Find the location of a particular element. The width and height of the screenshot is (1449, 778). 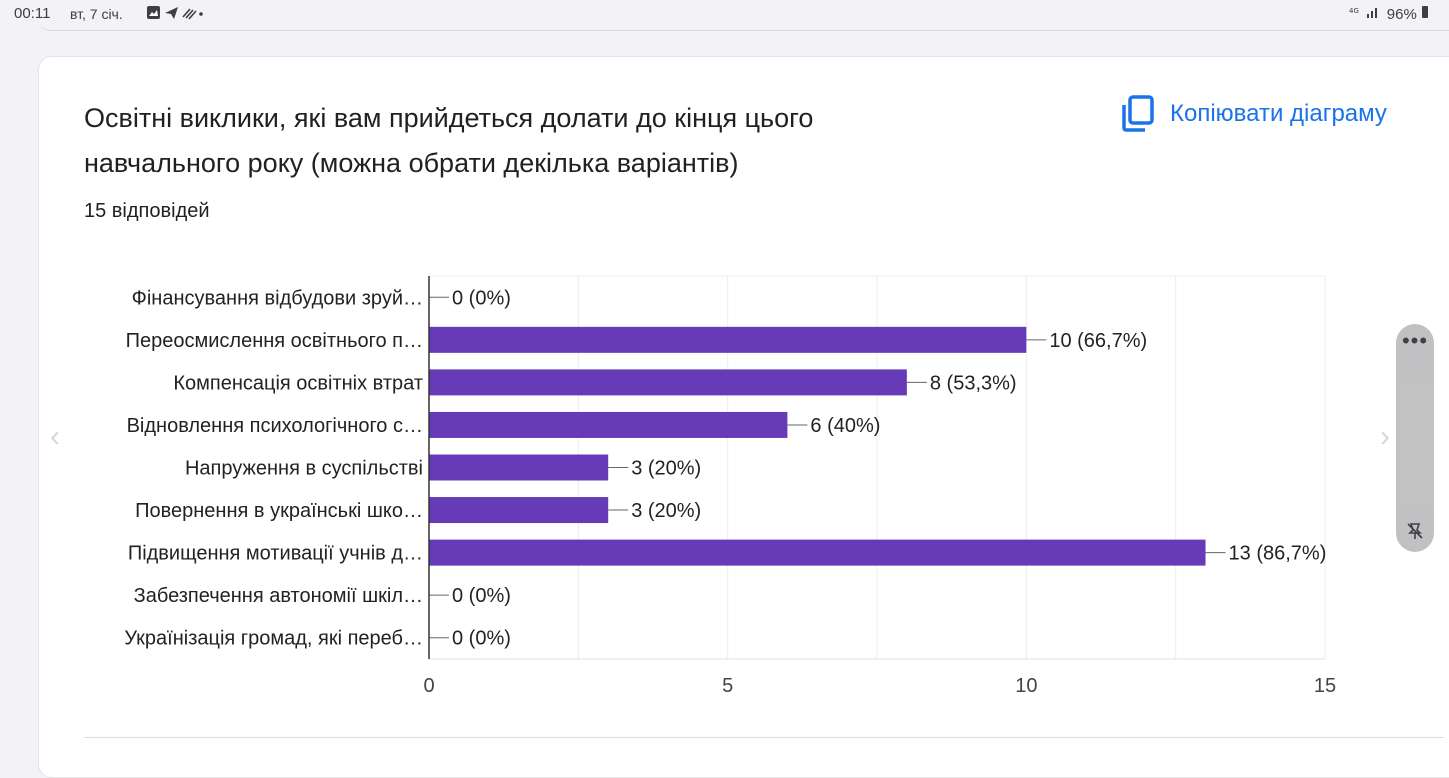

x-tick-label: 15 is located at coordinates (1325, 686).